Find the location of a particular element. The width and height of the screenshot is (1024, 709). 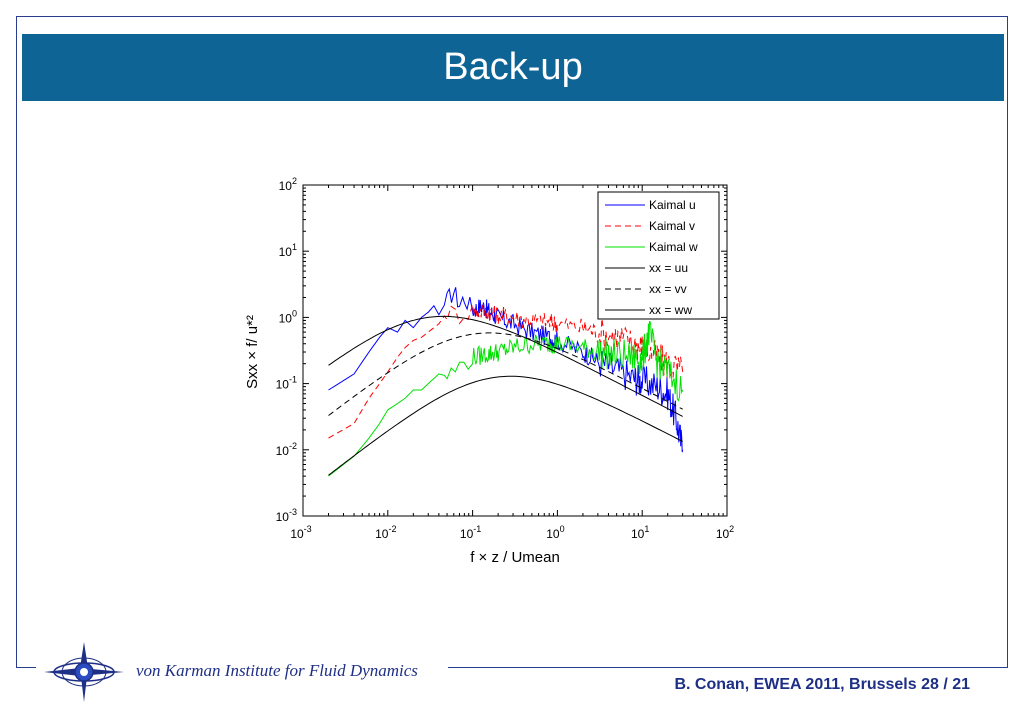

legend-label: xx = ww is located at coordinates (670, 310).